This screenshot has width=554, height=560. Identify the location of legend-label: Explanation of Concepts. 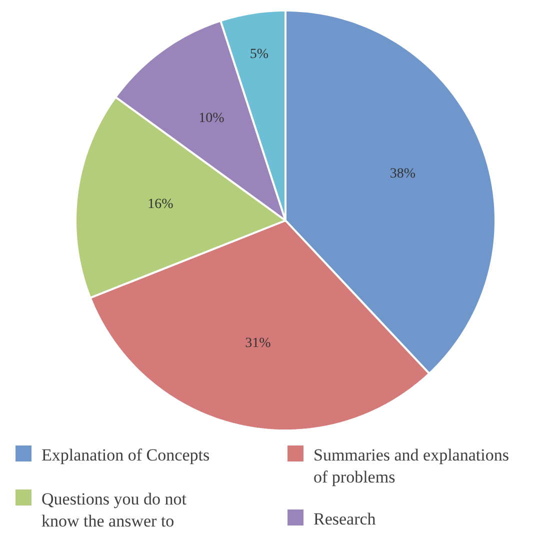
(126, 455).